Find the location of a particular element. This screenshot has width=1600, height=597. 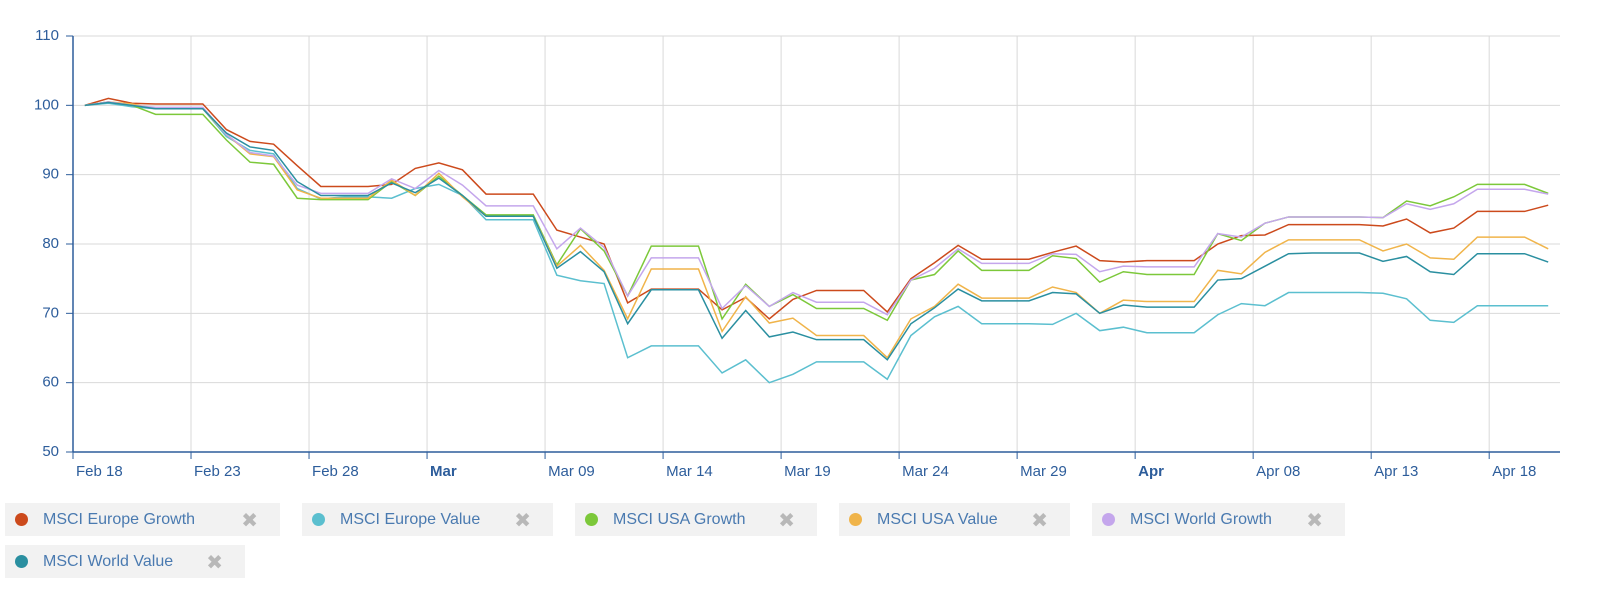

legend-item: MSCI Europe Growth ✖ is located at coordinates (142, 519).